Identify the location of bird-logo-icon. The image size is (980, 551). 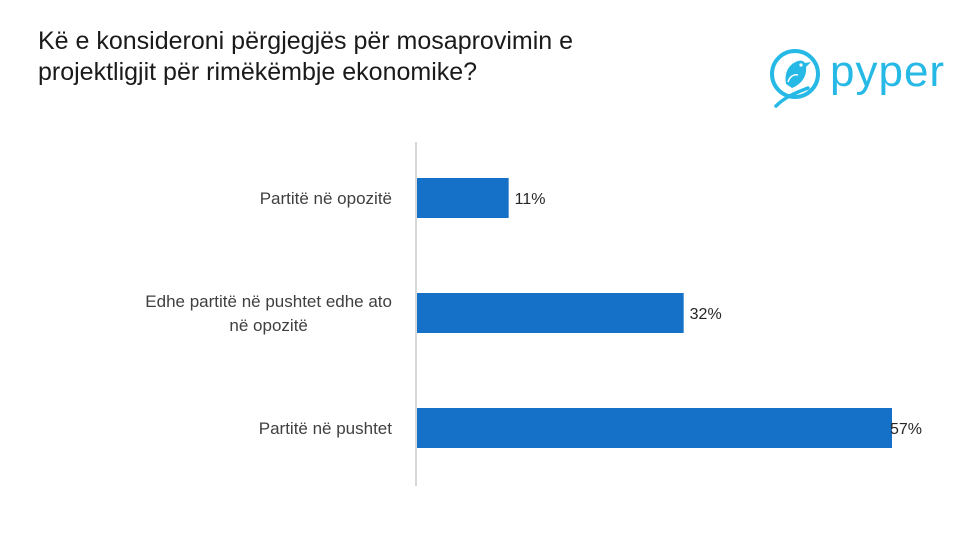
(795, 78).